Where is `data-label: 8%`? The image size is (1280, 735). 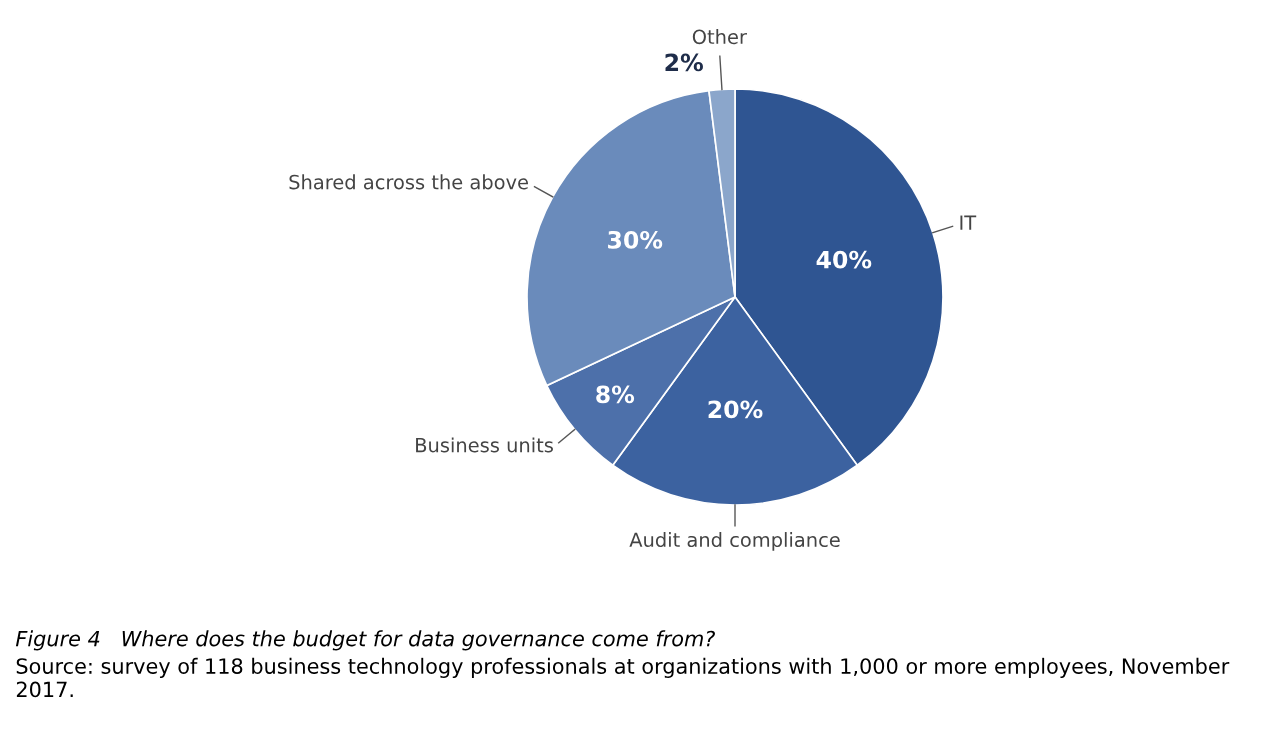
data-label: 8% is located at coordinates (615, 394).